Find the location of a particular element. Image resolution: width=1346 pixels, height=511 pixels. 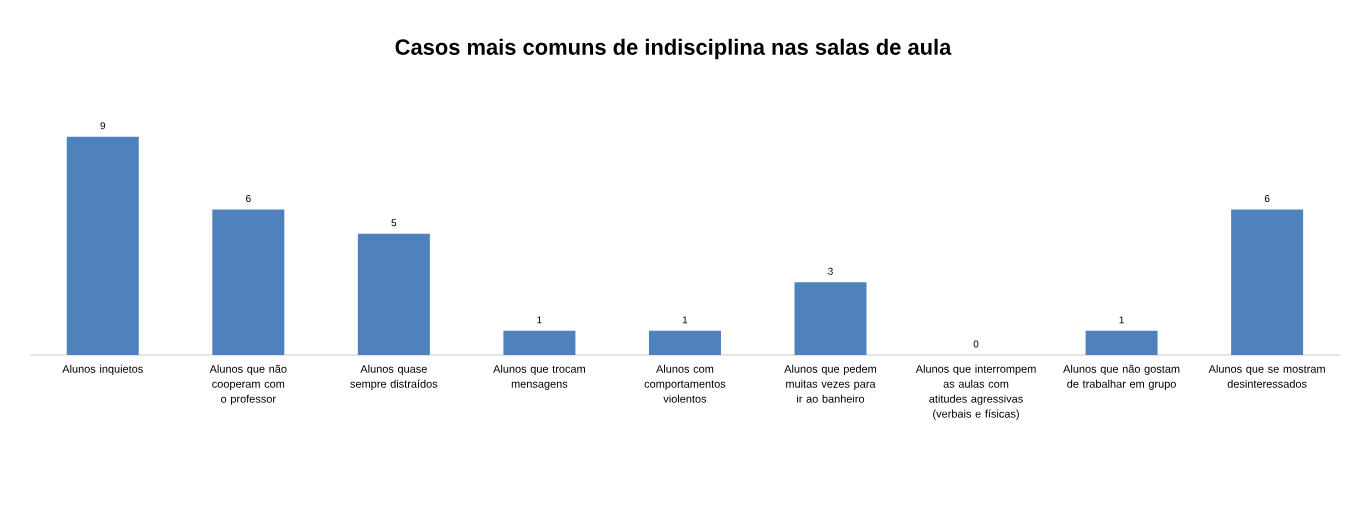

x-tick-label: Alunos quase sempre distraídos is located at coordinates (394, 377).